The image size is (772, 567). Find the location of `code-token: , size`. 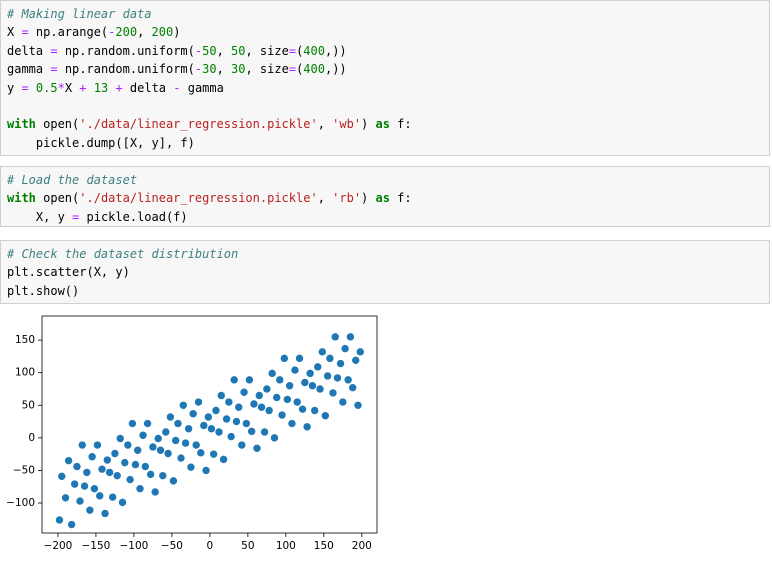

code-token: , size is located at coordinates (267, 50).